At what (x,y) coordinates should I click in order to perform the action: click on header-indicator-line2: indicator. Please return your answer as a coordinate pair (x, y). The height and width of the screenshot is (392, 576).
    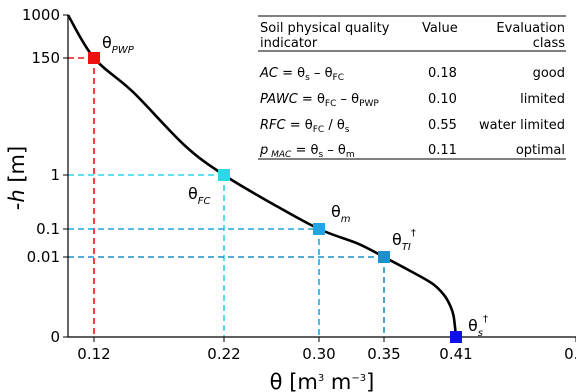
    Looking at the image, I should click on (289, 43).